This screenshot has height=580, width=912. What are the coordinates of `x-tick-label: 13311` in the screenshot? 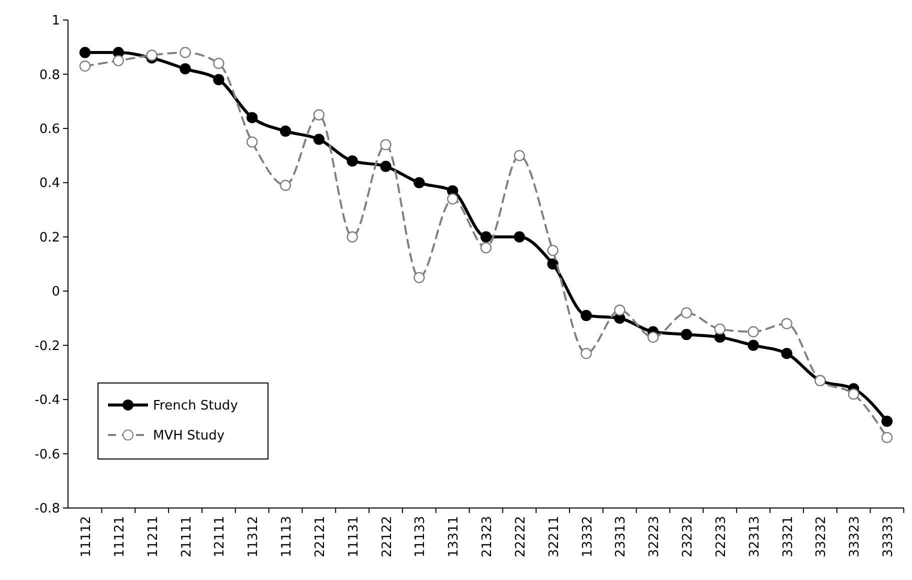 It's located at (454, 537).